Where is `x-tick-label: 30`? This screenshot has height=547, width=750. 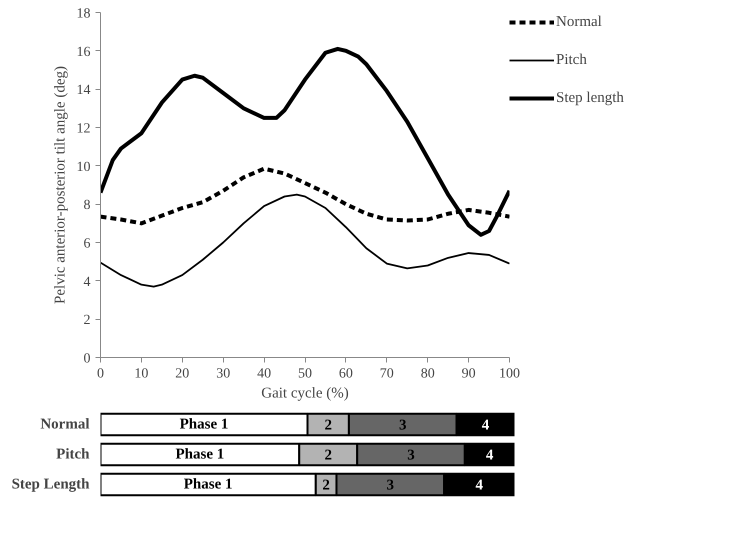 x-tick-label: 30 is located at coordinates (223, 374).